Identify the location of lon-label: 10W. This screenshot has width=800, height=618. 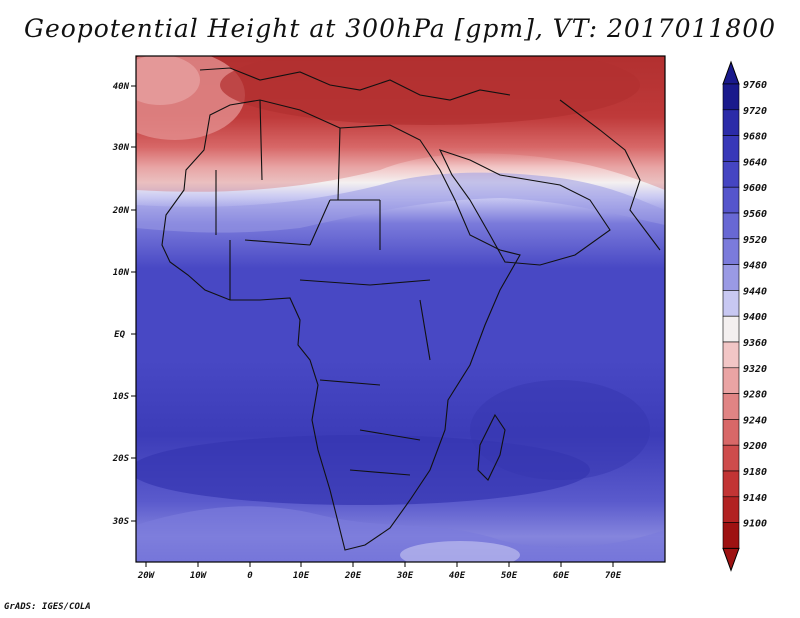
(199, 576).